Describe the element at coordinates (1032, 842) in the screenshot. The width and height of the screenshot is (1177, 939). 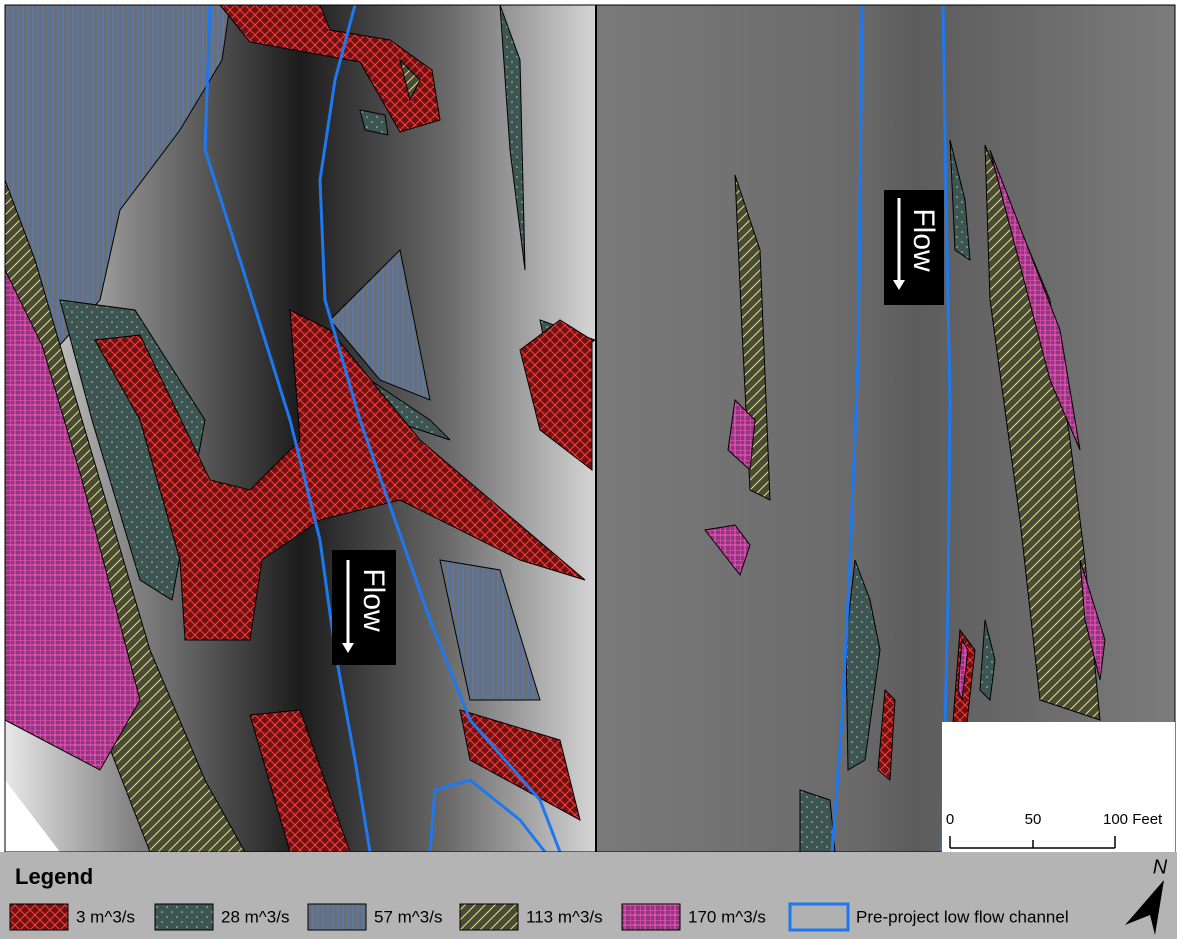
I see `scale-bar-line` at that location.